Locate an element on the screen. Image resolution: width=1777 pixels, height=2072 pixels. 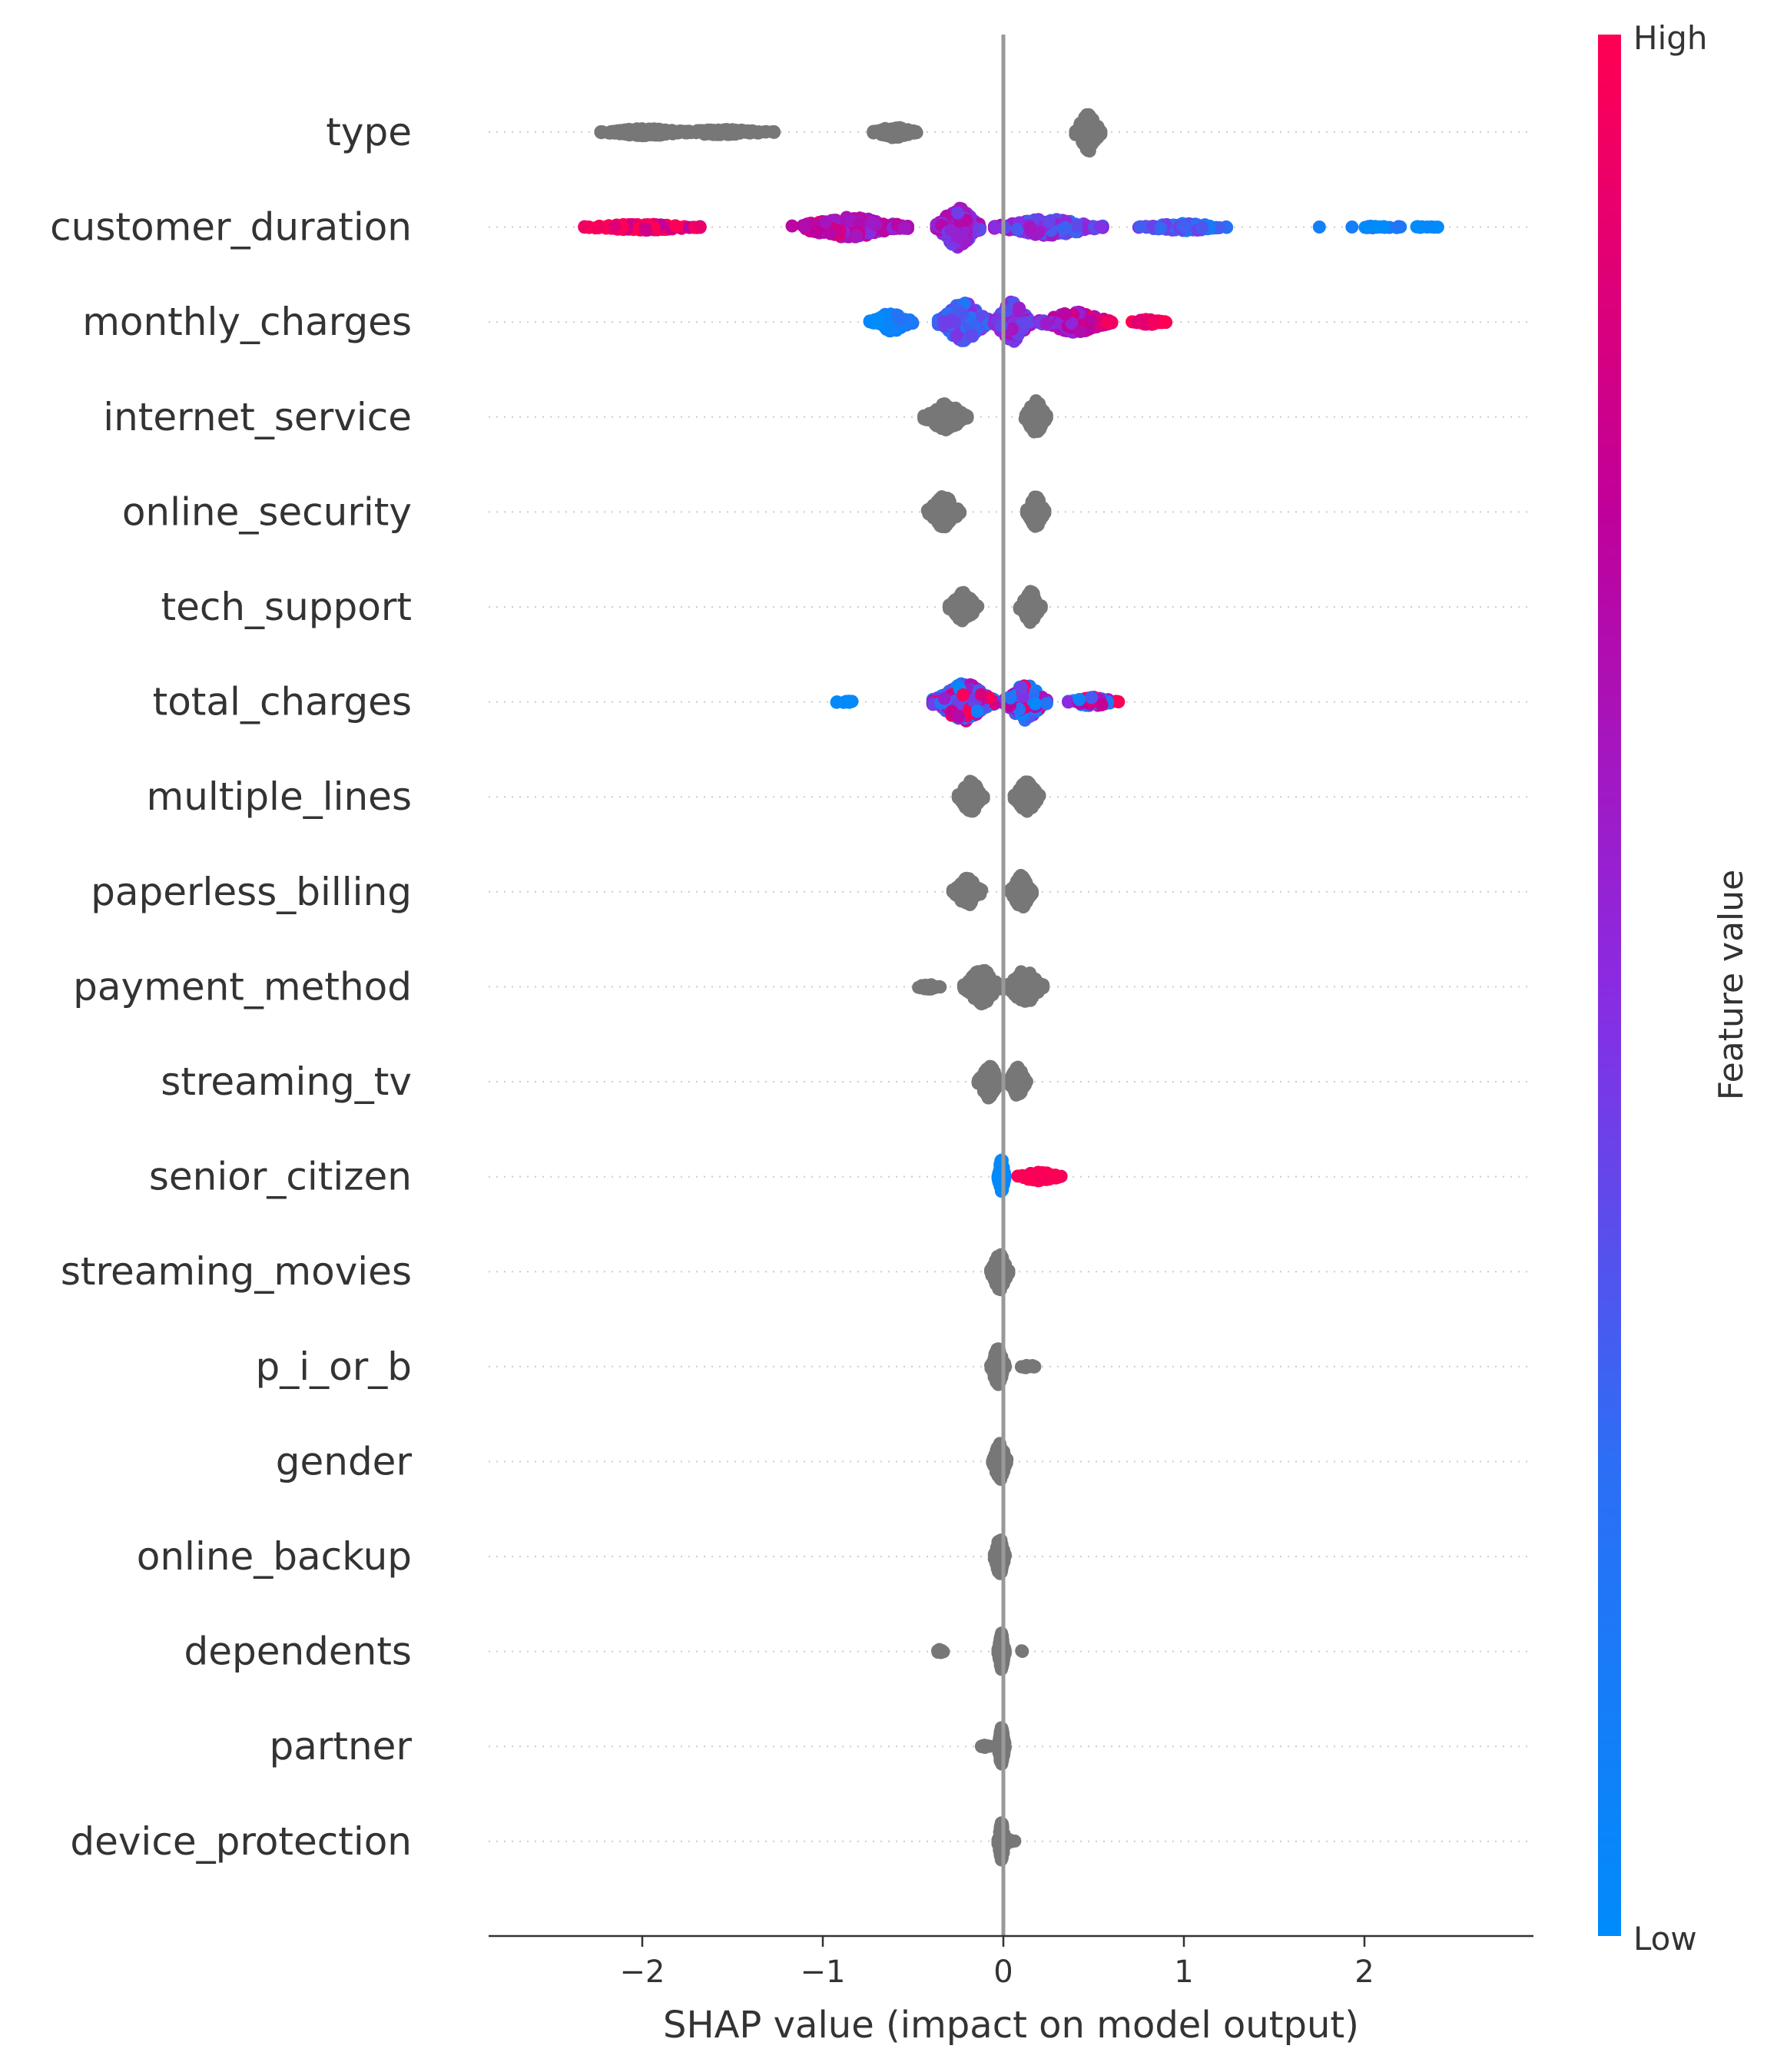
points-type is located at coordinates (851, 132).